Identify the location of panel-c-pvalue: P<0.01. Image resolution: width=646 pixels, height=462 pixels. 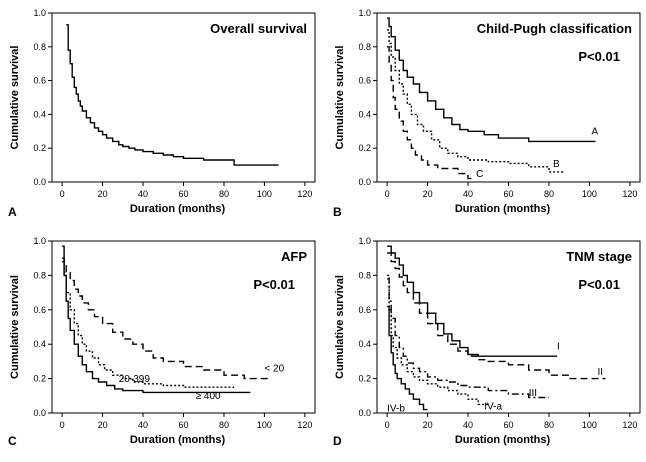
(274, 284).